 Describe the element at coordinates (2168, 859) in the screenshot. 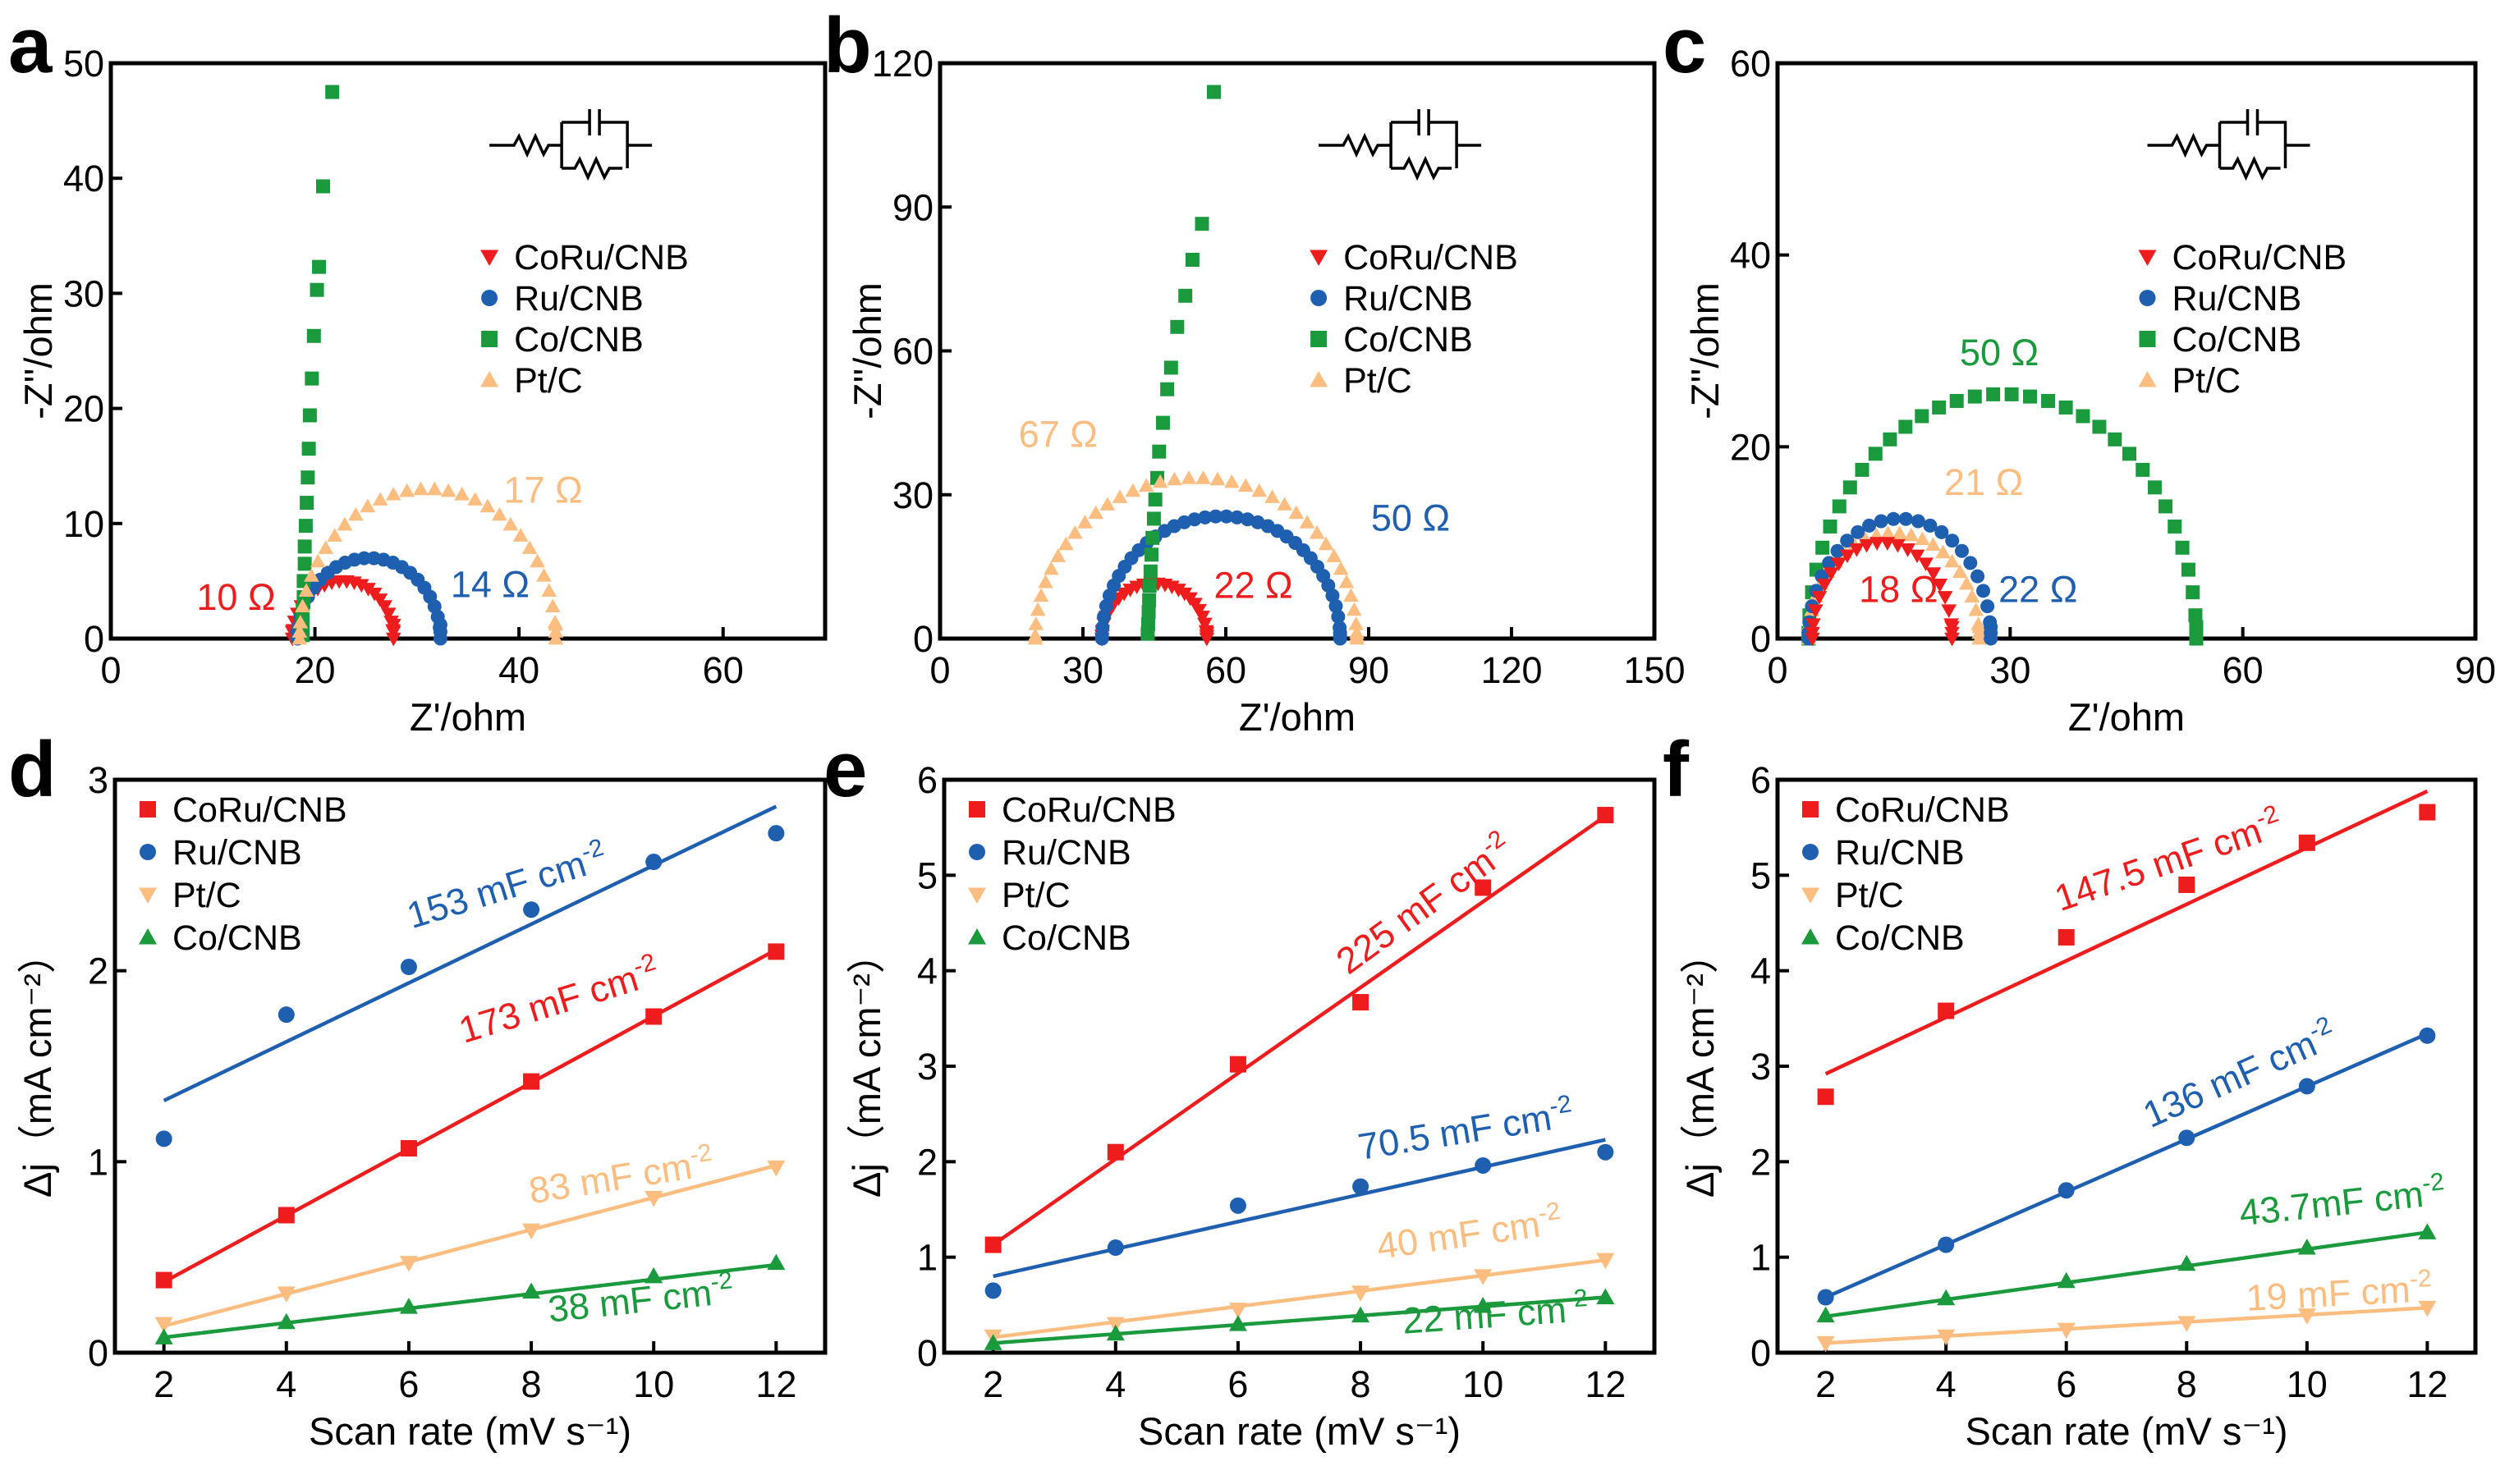

I see `annotation-coru-cnb: 147.5 mF cm-2` at that location.